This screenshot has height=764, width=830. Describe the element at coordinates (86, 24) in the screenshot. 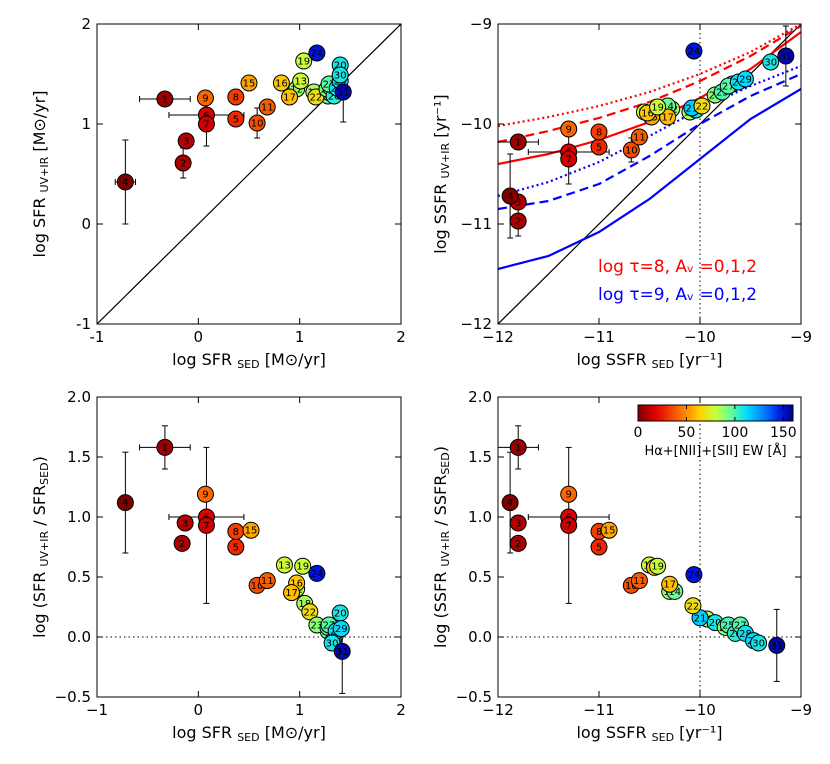

I see `y-tick-label: 2` at that location.